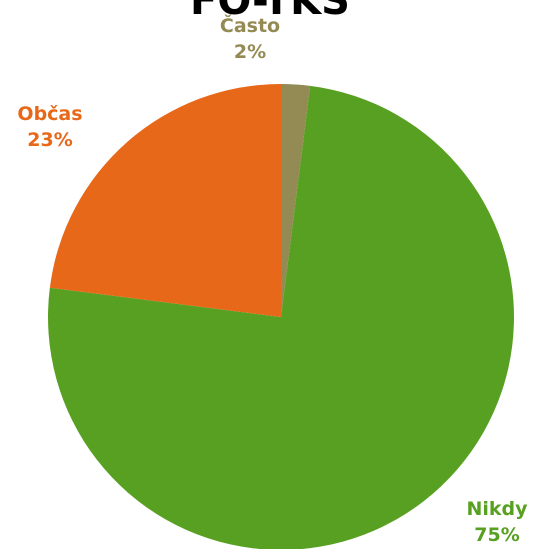 The image size is (535, 549). What do you see at coordinates (49, 127) in the screenshot?
I see `slice-label-občas: Občas 23%` at bounding box center [49, 127].